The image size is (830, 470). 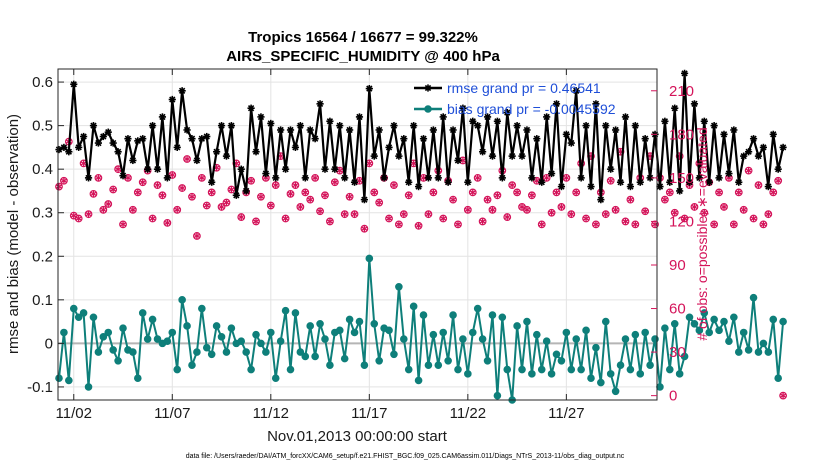 I want to click on legend-marker, so click(x=428, y=109).